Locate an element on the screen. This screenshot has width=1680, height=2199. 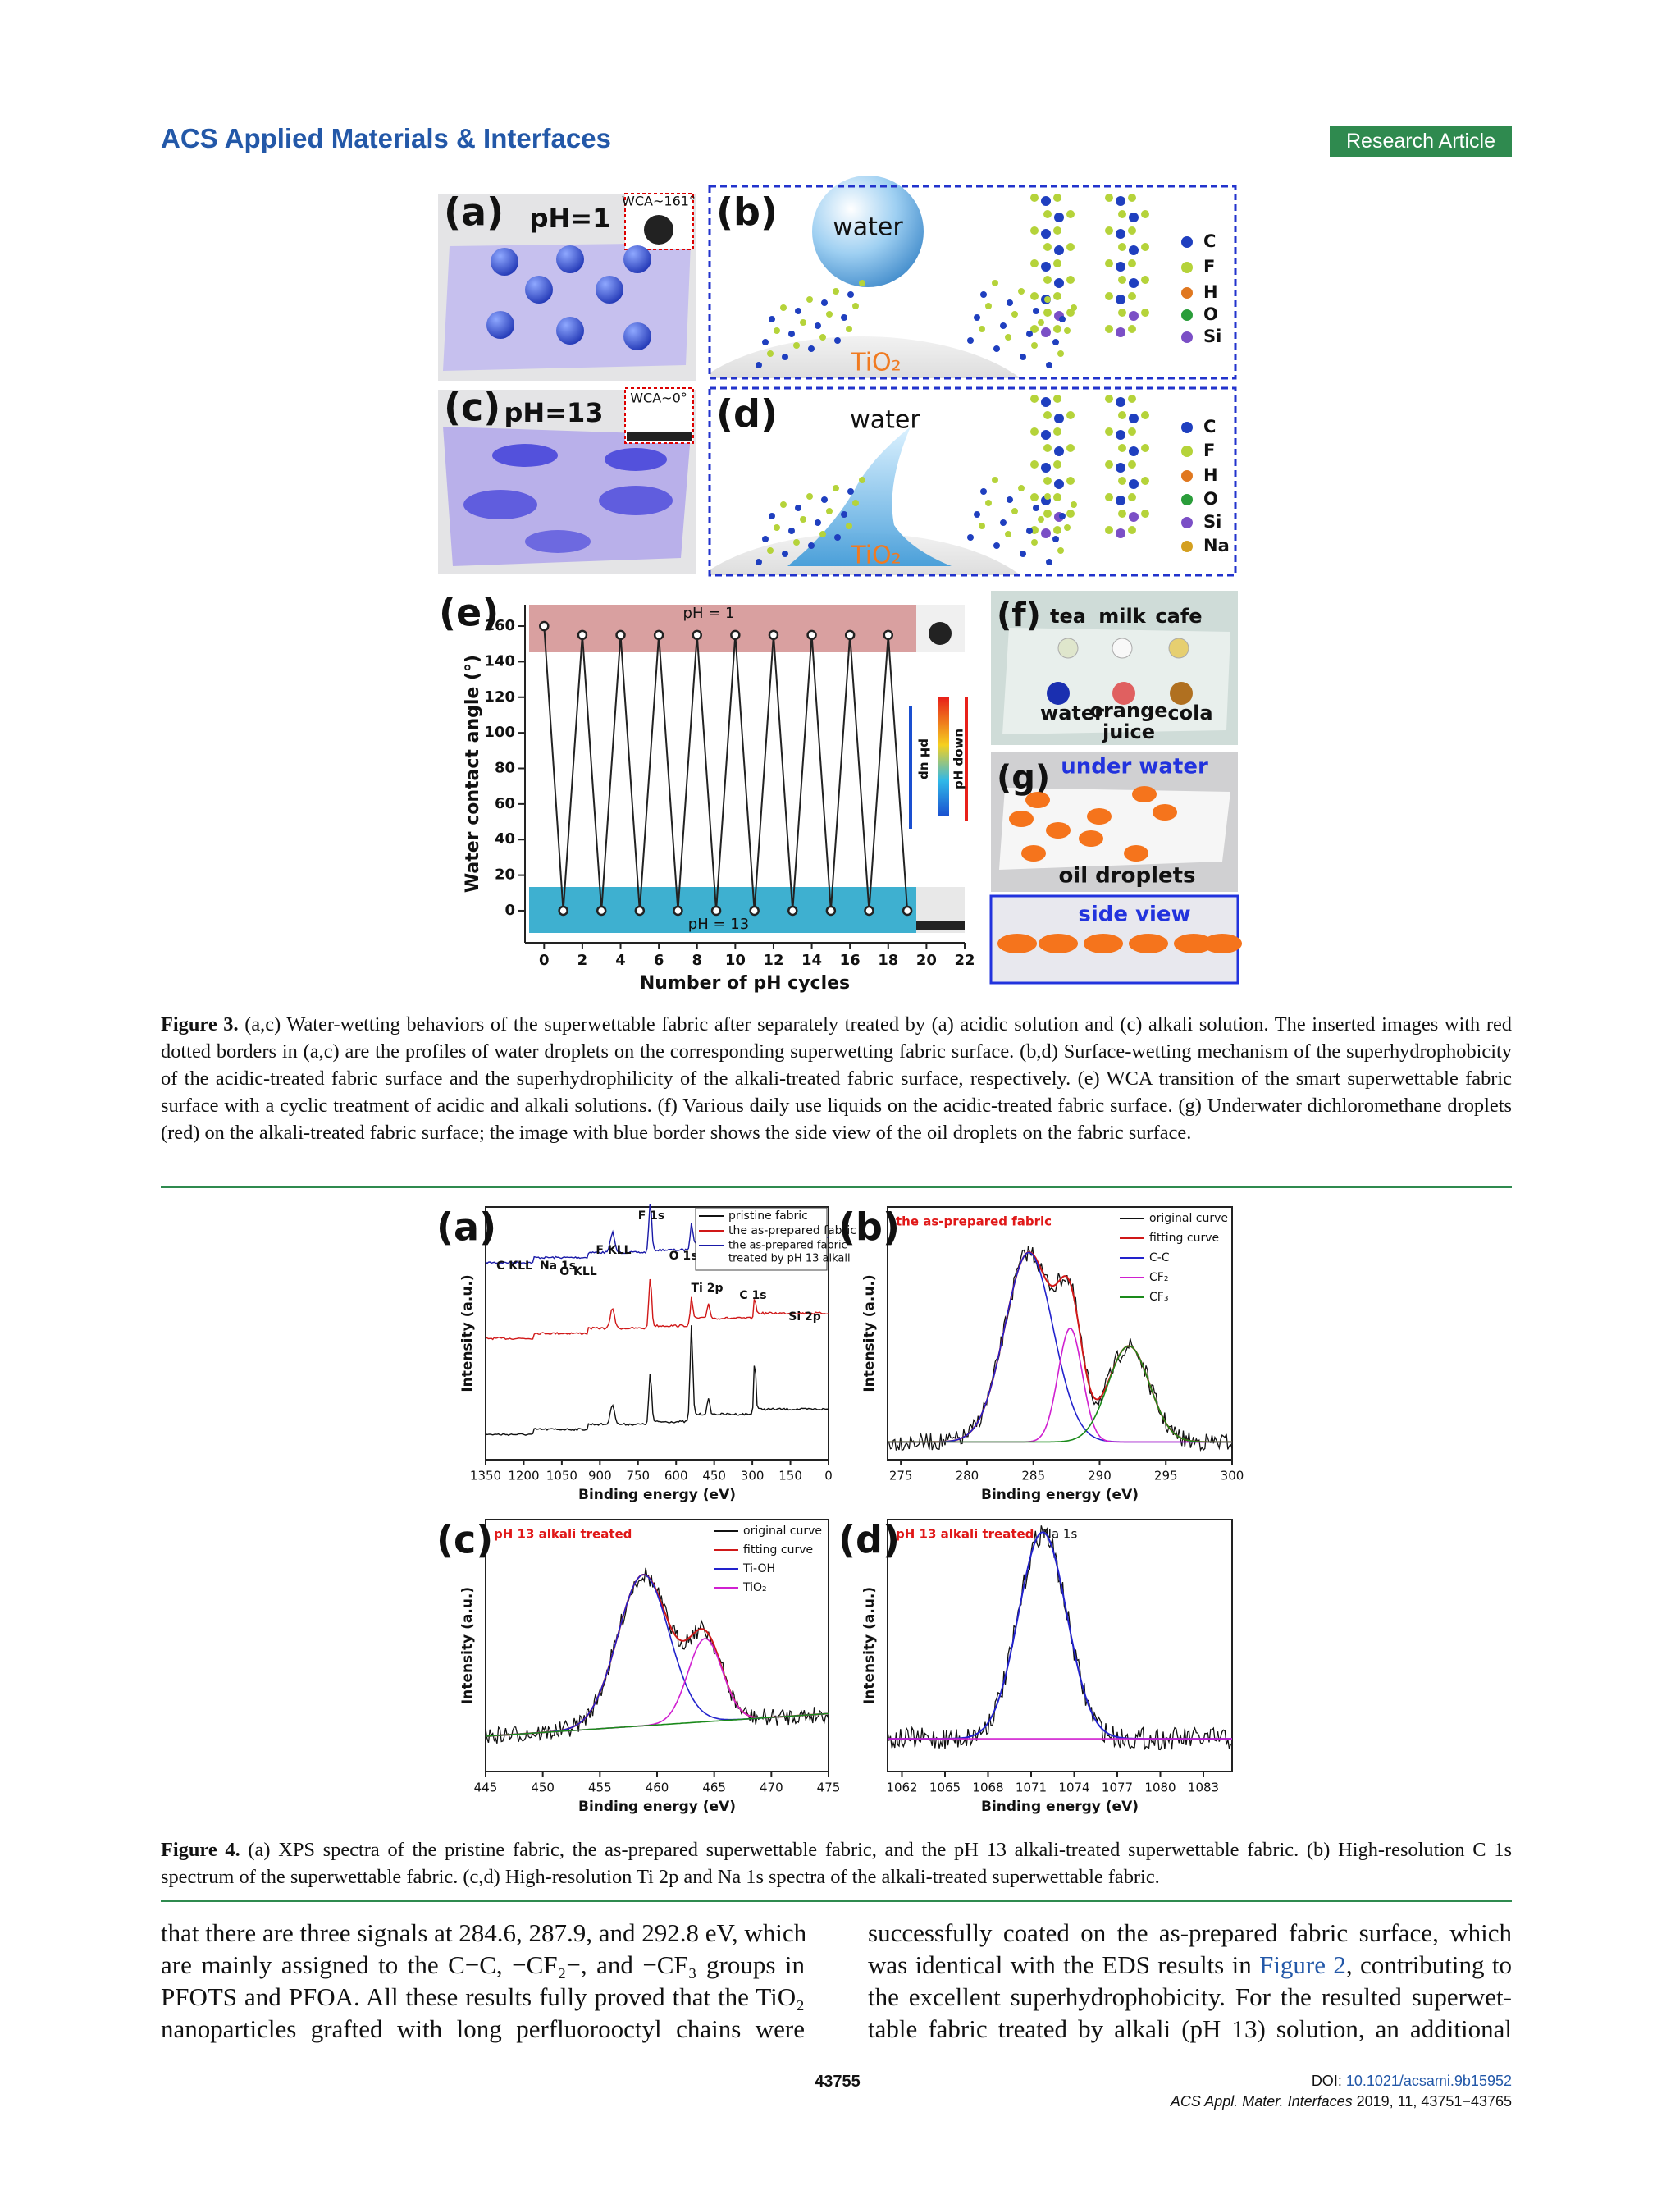
x-tick-label: 450 is located at coordinates (543, 1788).